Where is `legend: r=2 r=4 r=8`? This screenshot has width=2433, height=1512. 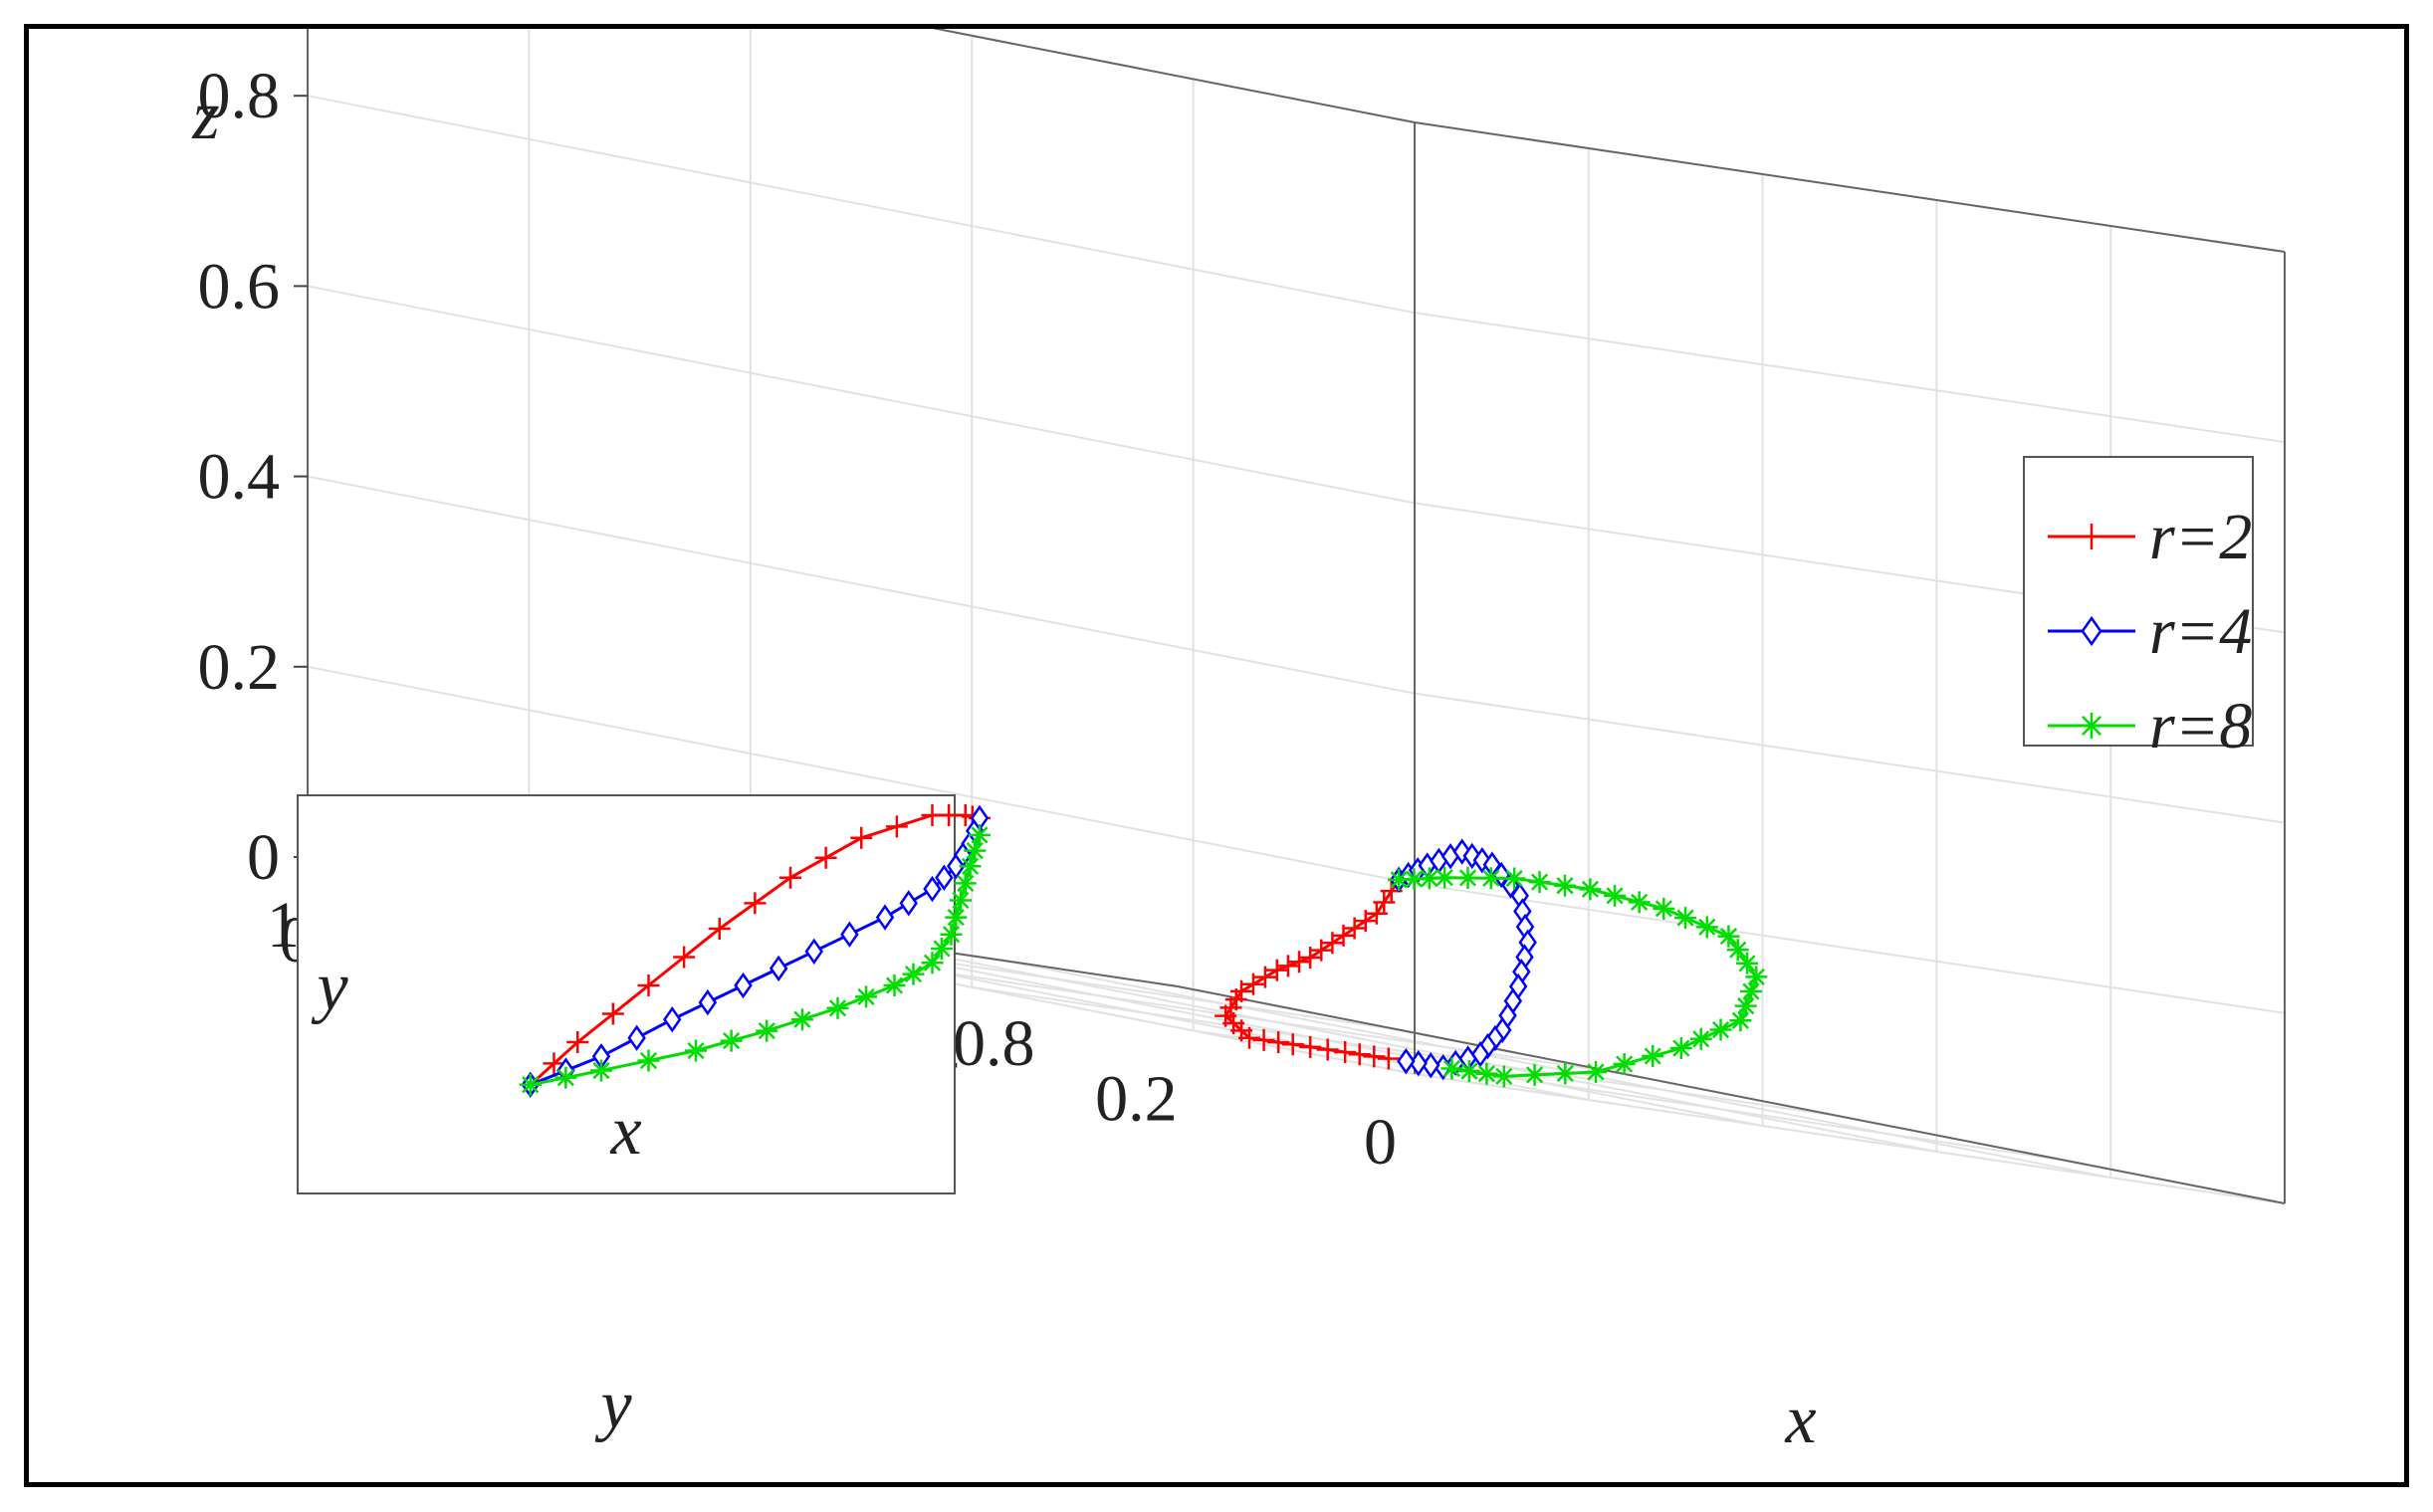
legend: r=2 r=4 r=8 is located at coordinates (2139, 609).